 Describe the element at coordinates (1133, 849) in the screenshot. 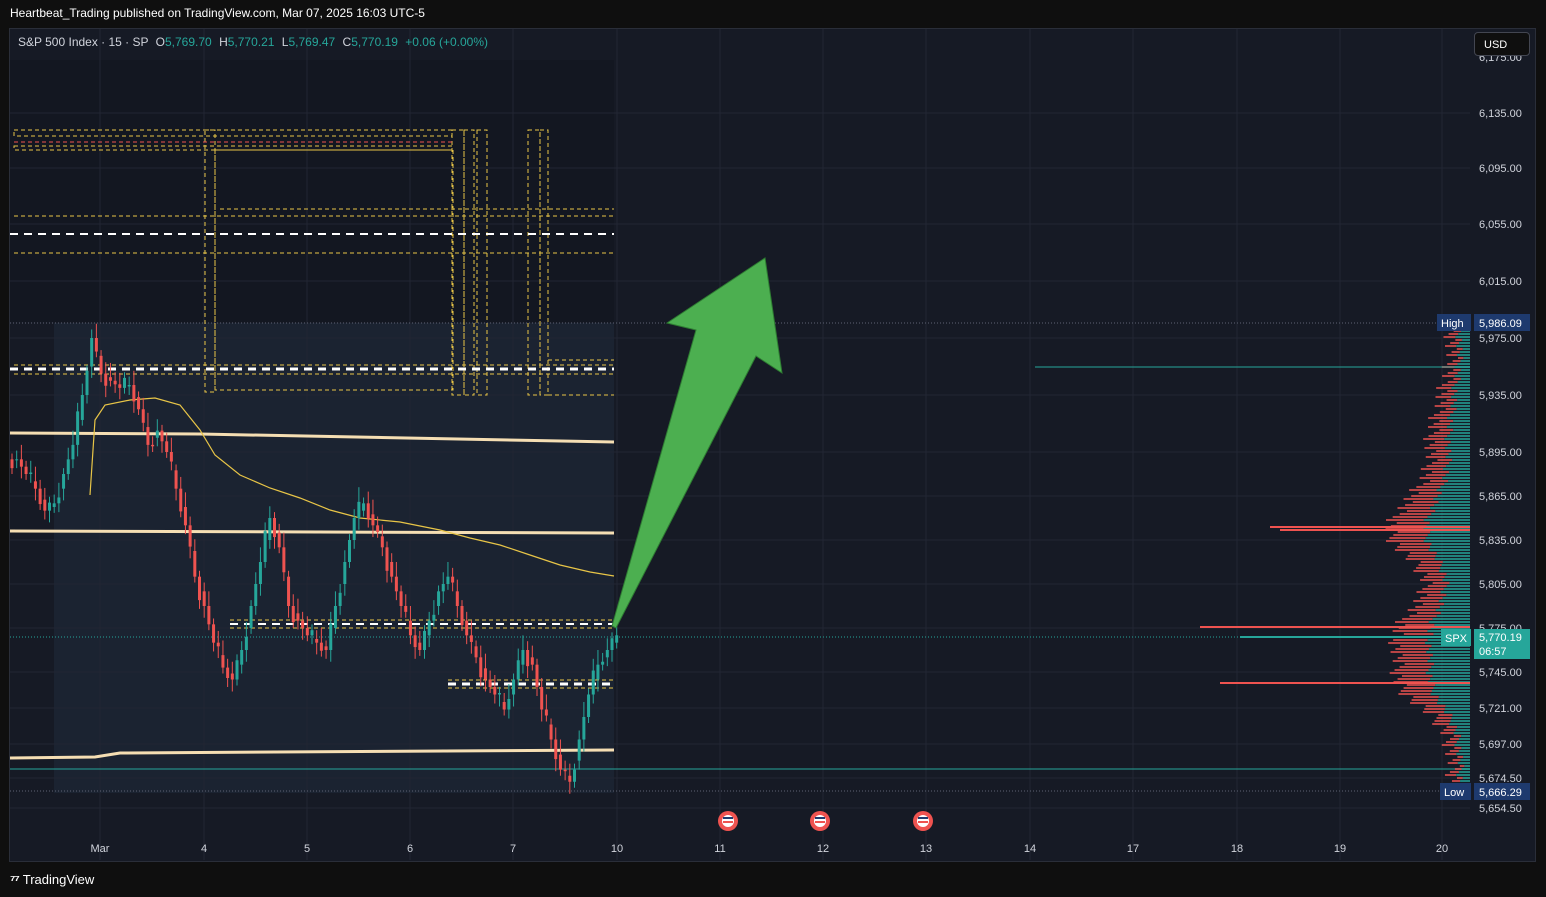

I see `time-tick: 17` at that location.